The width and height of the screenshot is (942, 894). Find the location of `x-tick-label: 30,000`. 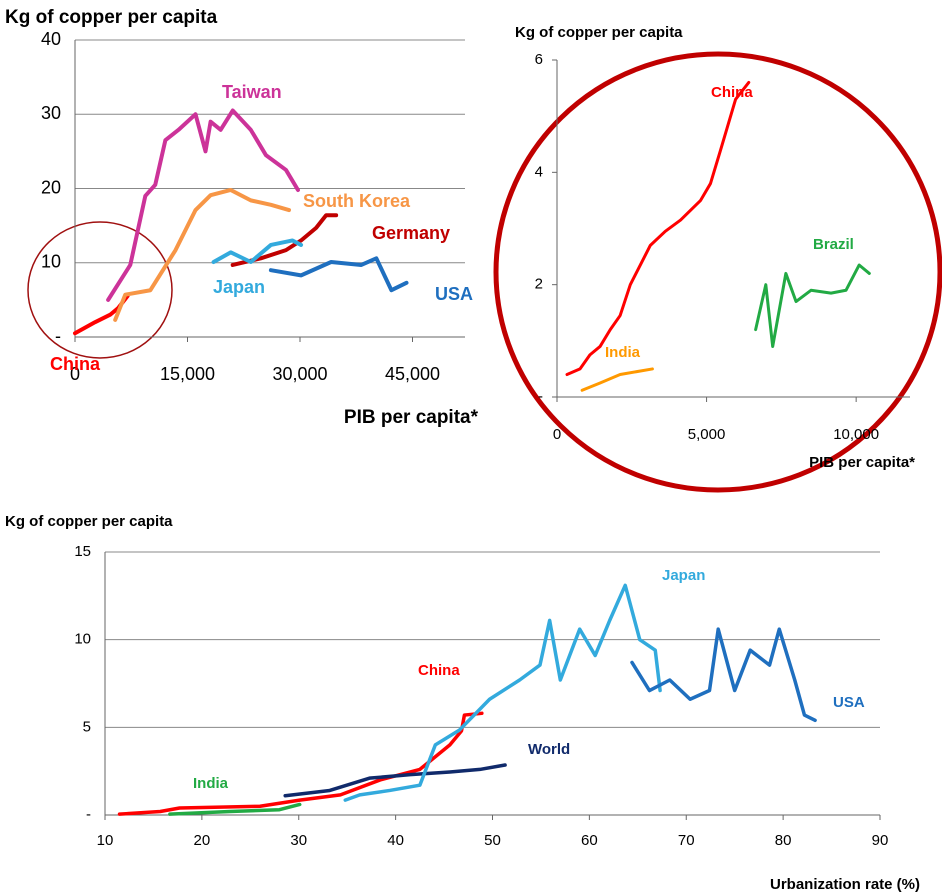

x-tick-label: 30,000 is located at coordinates (299, 374).